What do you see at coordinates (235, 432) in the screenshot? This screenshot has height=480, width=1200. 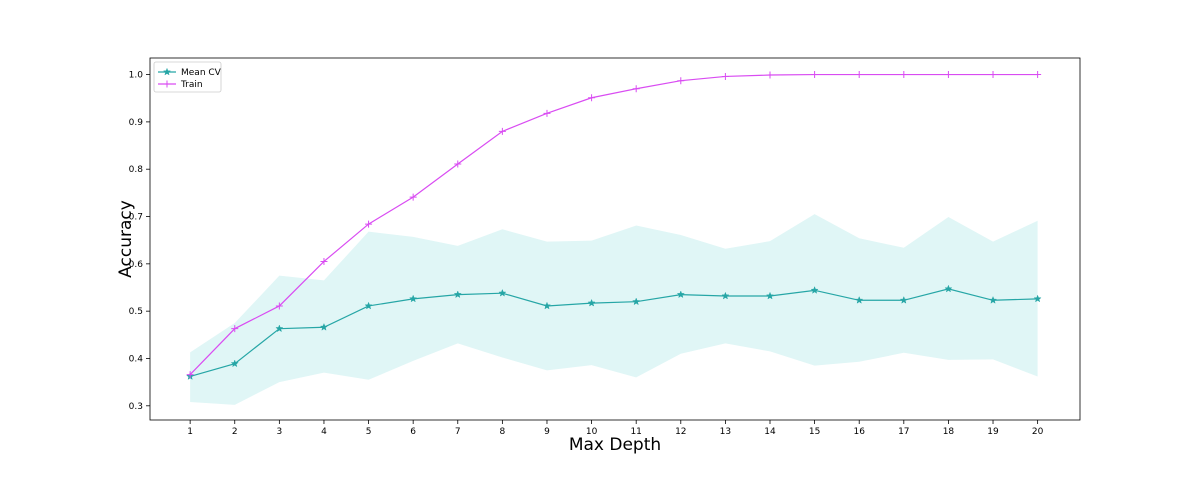 I see `x-tick-label: 2` at bounding box center [235, 432].